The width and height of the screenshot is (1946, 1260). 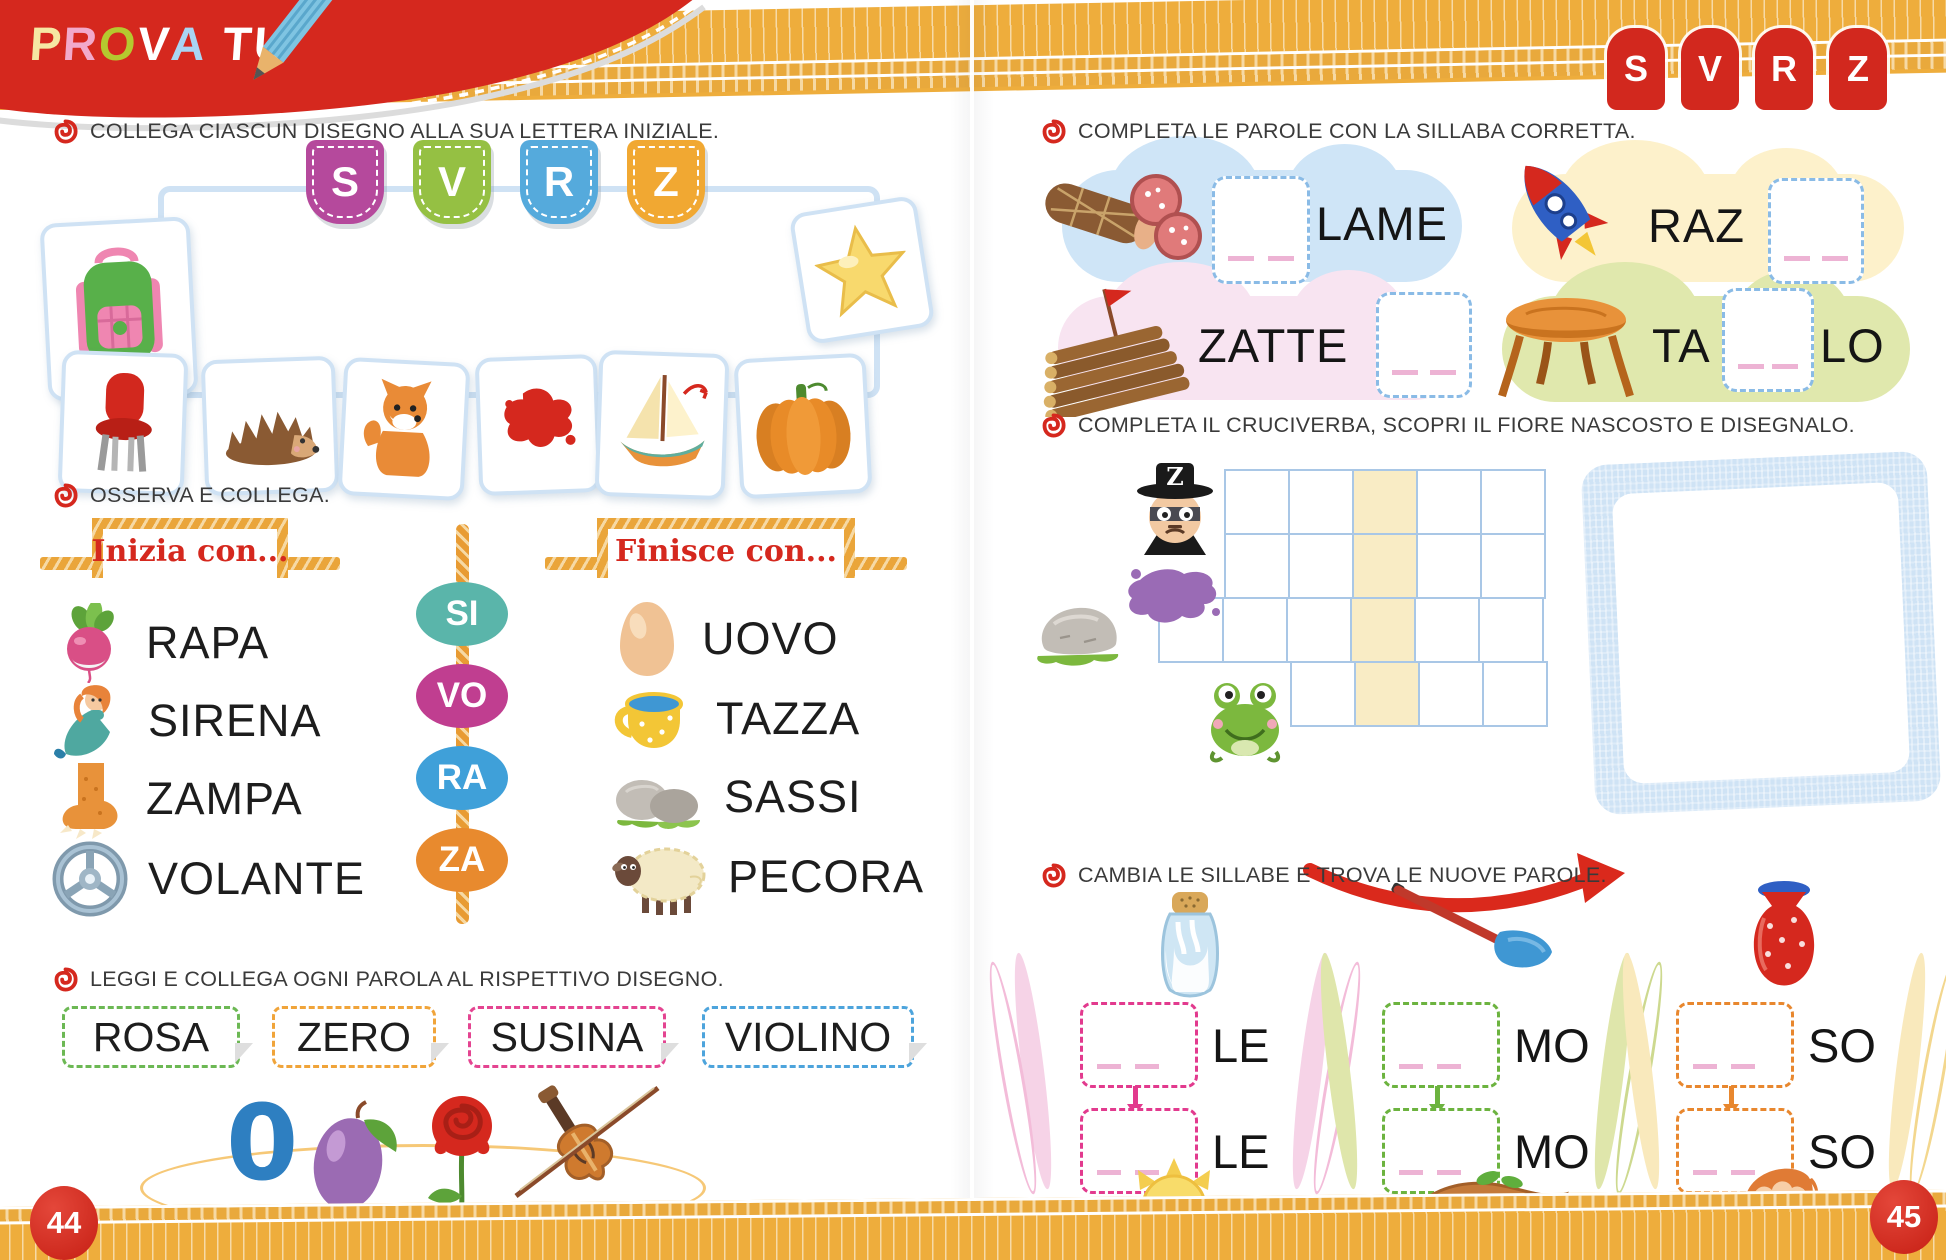 I want to click on syllable-oval-za: ZA, so click(x=462, y=860).